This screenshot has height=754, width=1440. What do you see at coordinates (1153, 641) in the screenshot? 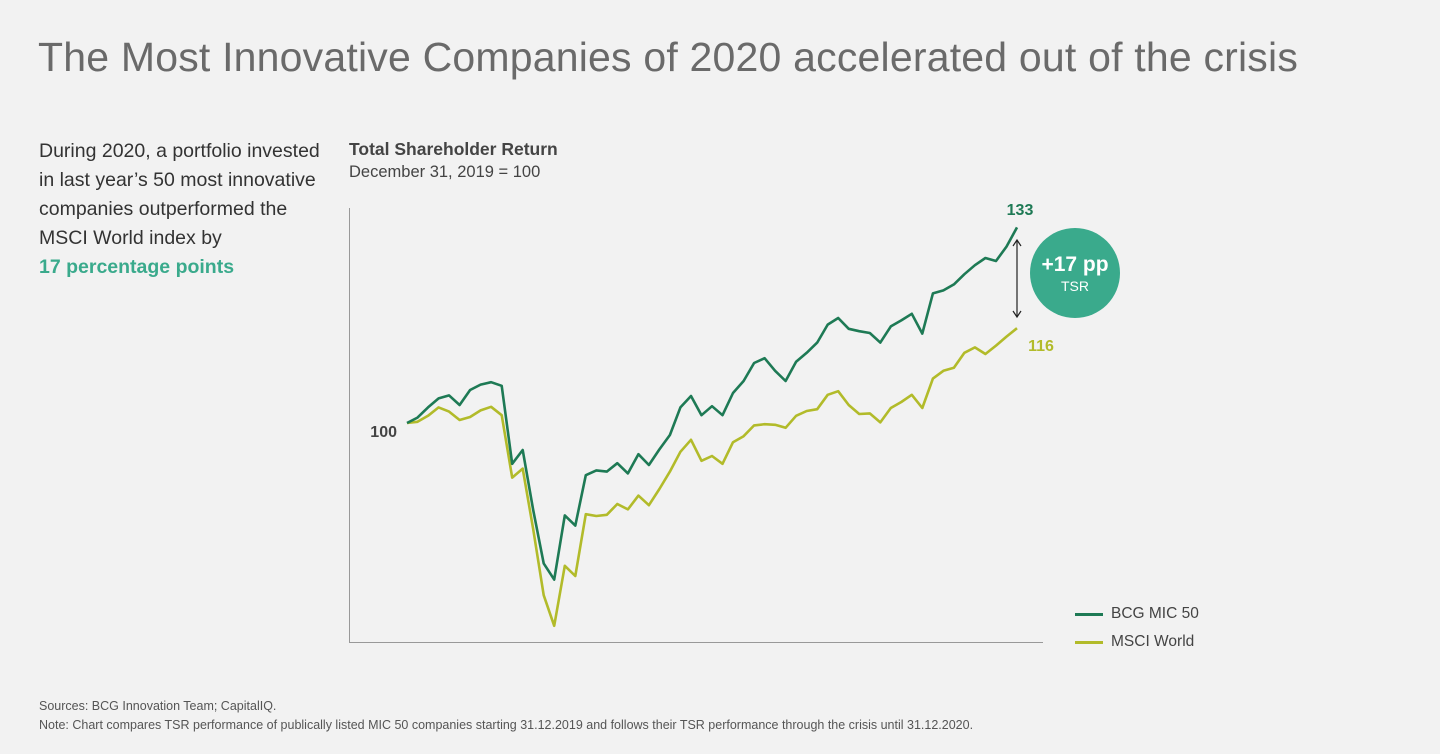
I see `legend-label-msci: MSCI World` at bounding box center [1153, 641].